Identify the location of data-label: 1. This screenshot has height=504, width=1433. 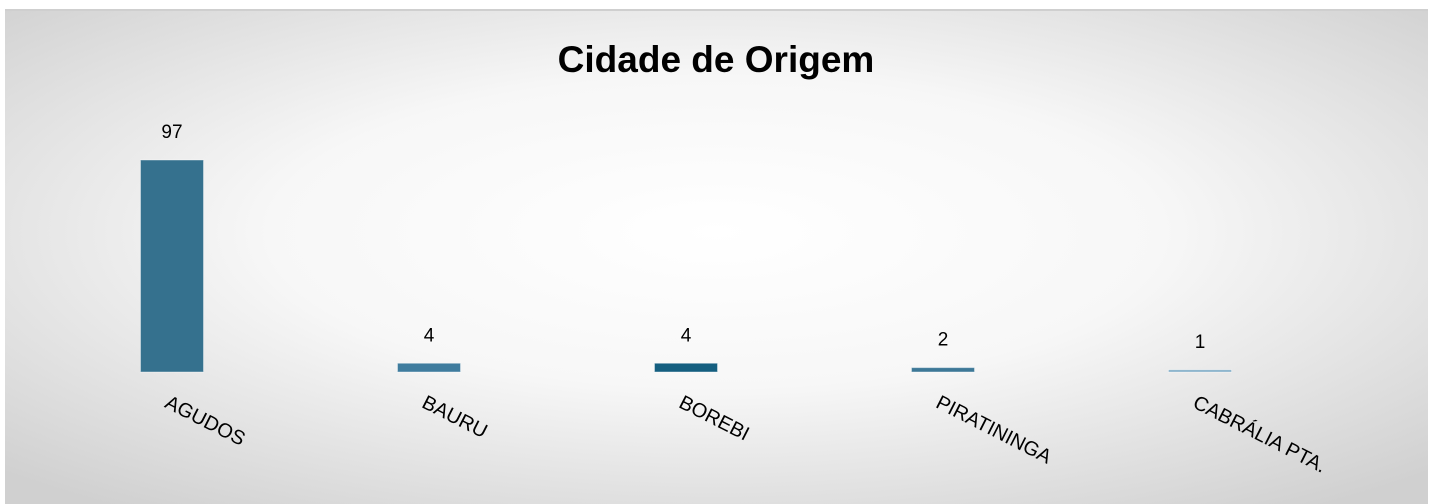
(1200, 342).